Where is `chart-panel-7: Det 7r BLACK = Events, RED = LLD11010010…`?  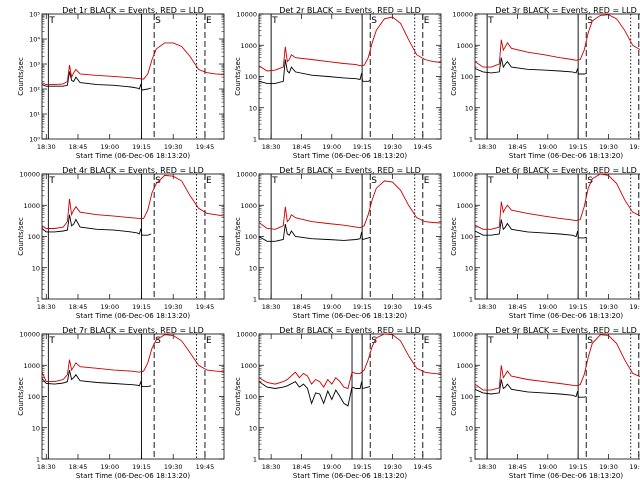 chart-panel-7: Det 7r BLACK = Events, RED = LLD11010010… is located at coordinates (120, 403).